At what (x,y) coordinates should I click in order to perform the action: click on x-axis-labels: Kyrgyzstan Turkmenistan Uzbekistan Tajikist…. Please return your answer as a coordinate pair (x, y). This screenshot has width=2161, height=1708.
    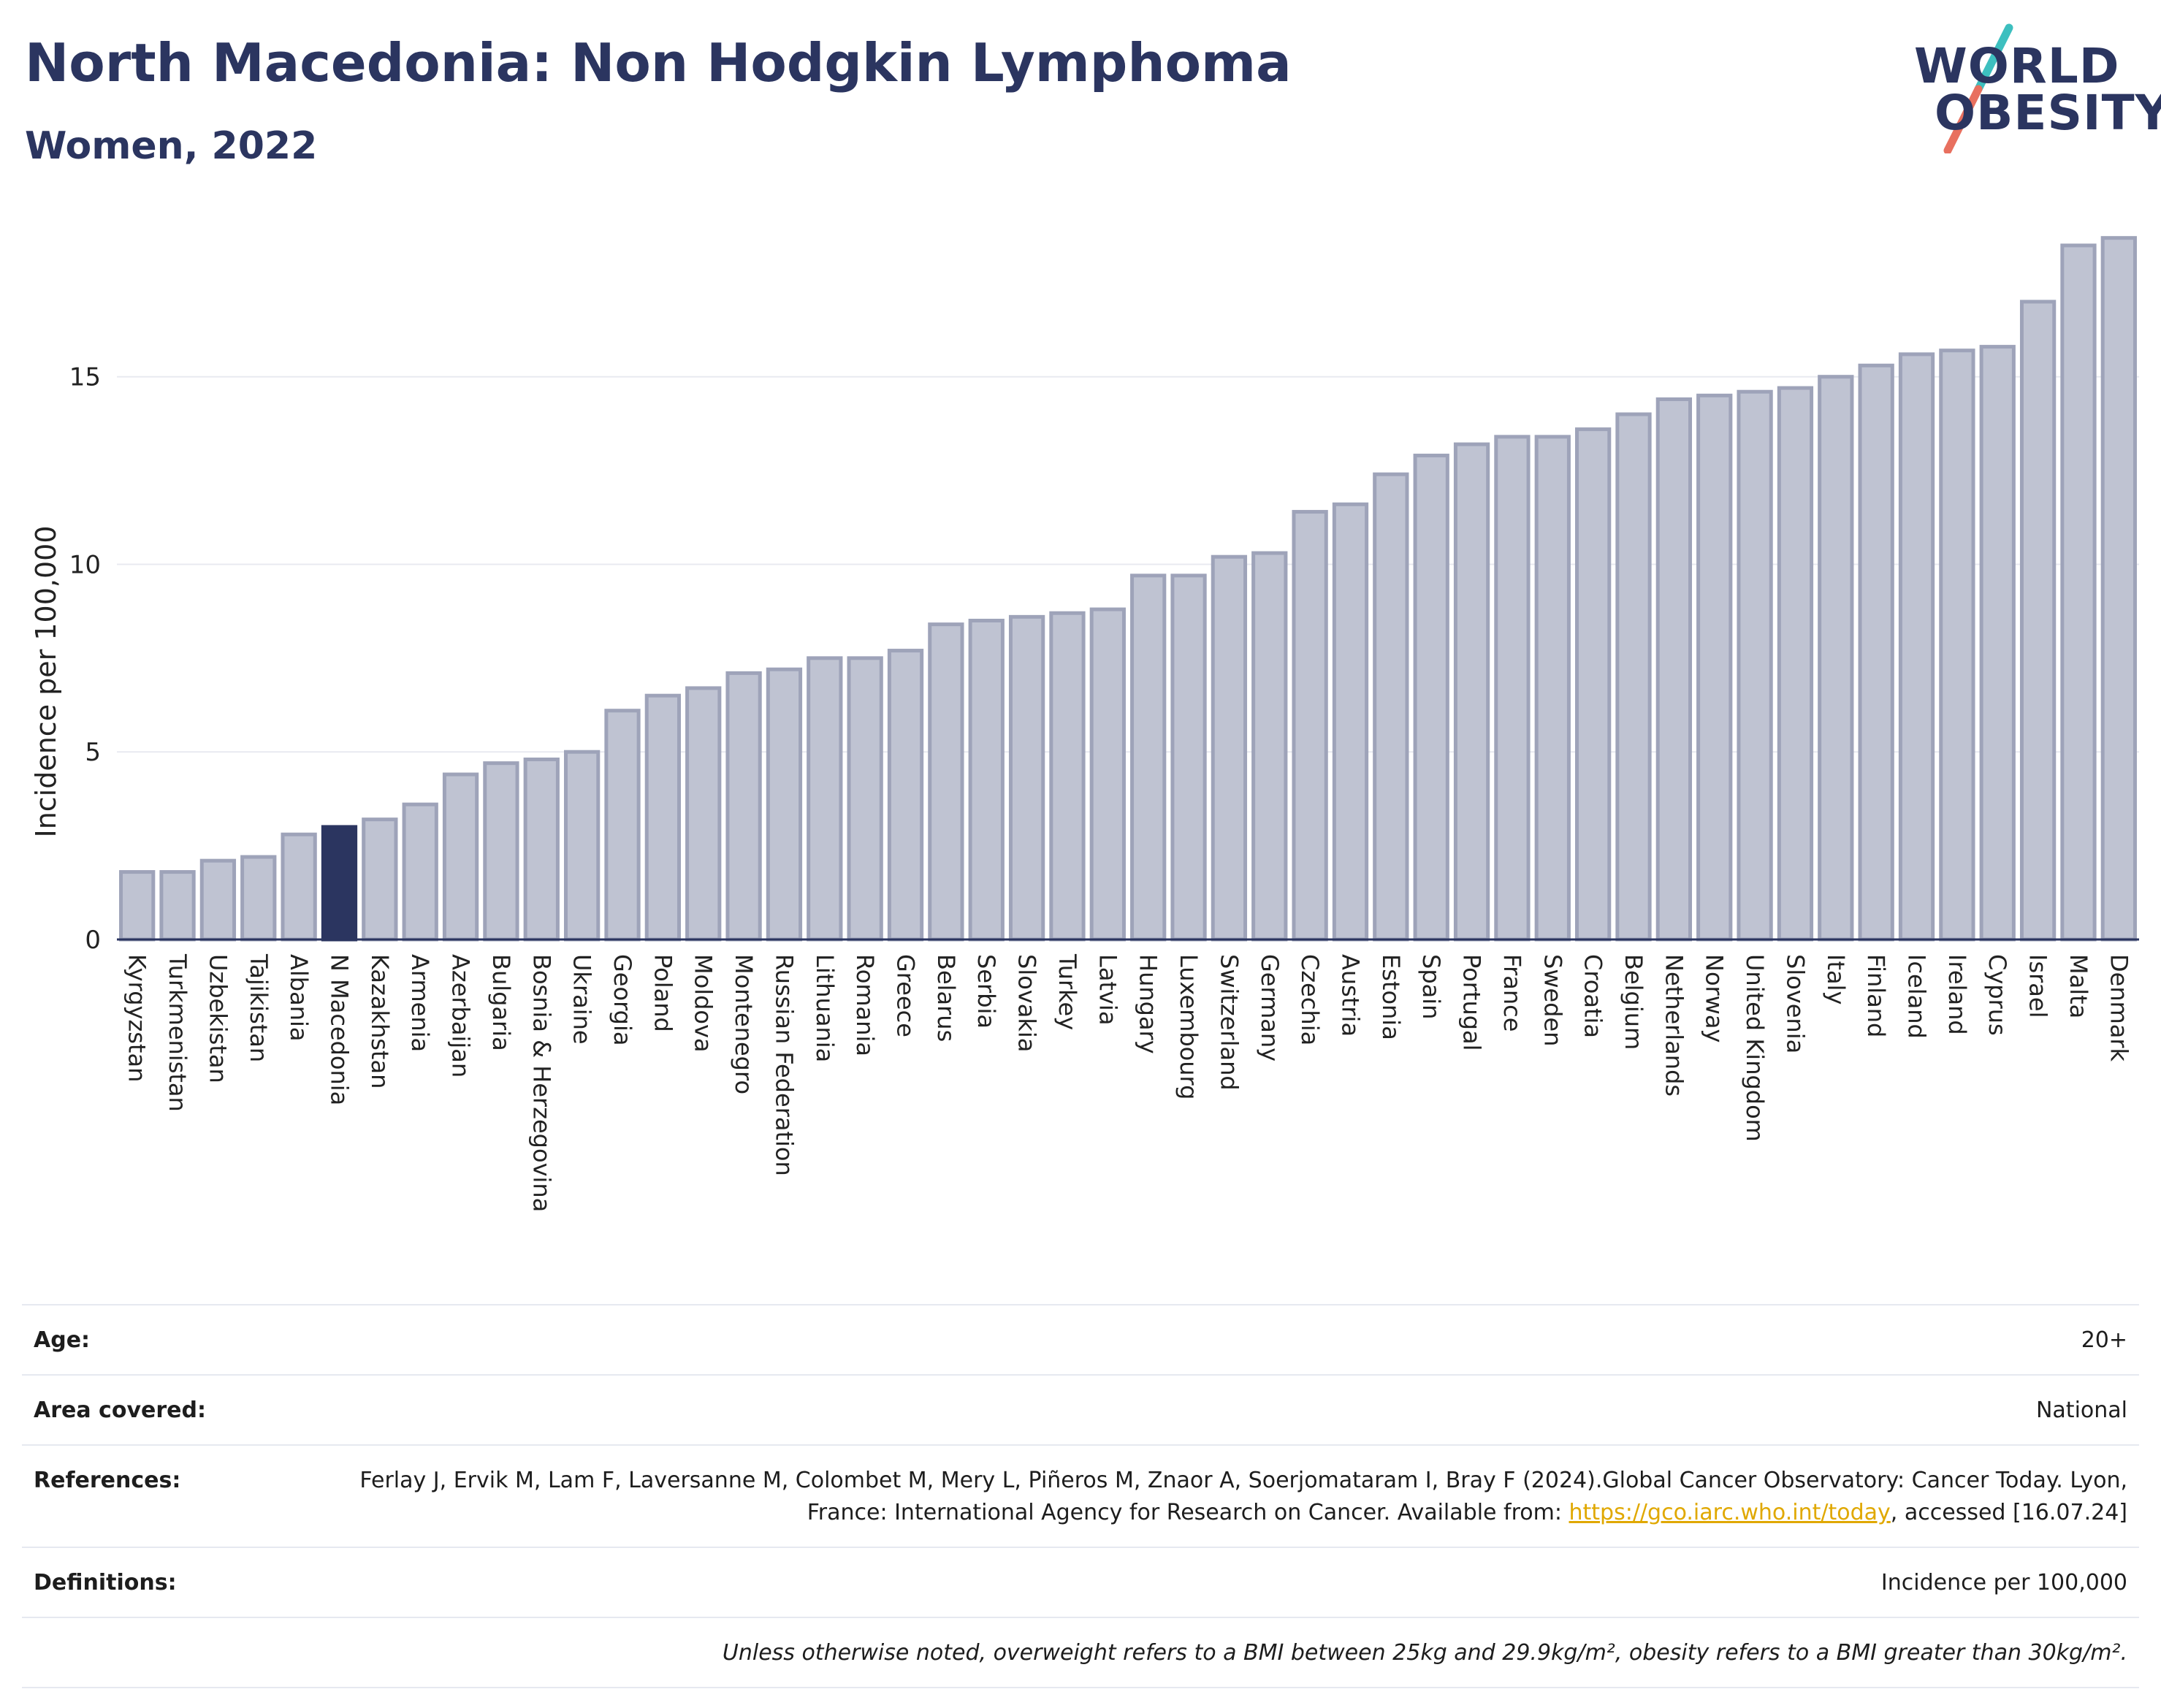
    Looking at the image, I should click on (1128, 1082).